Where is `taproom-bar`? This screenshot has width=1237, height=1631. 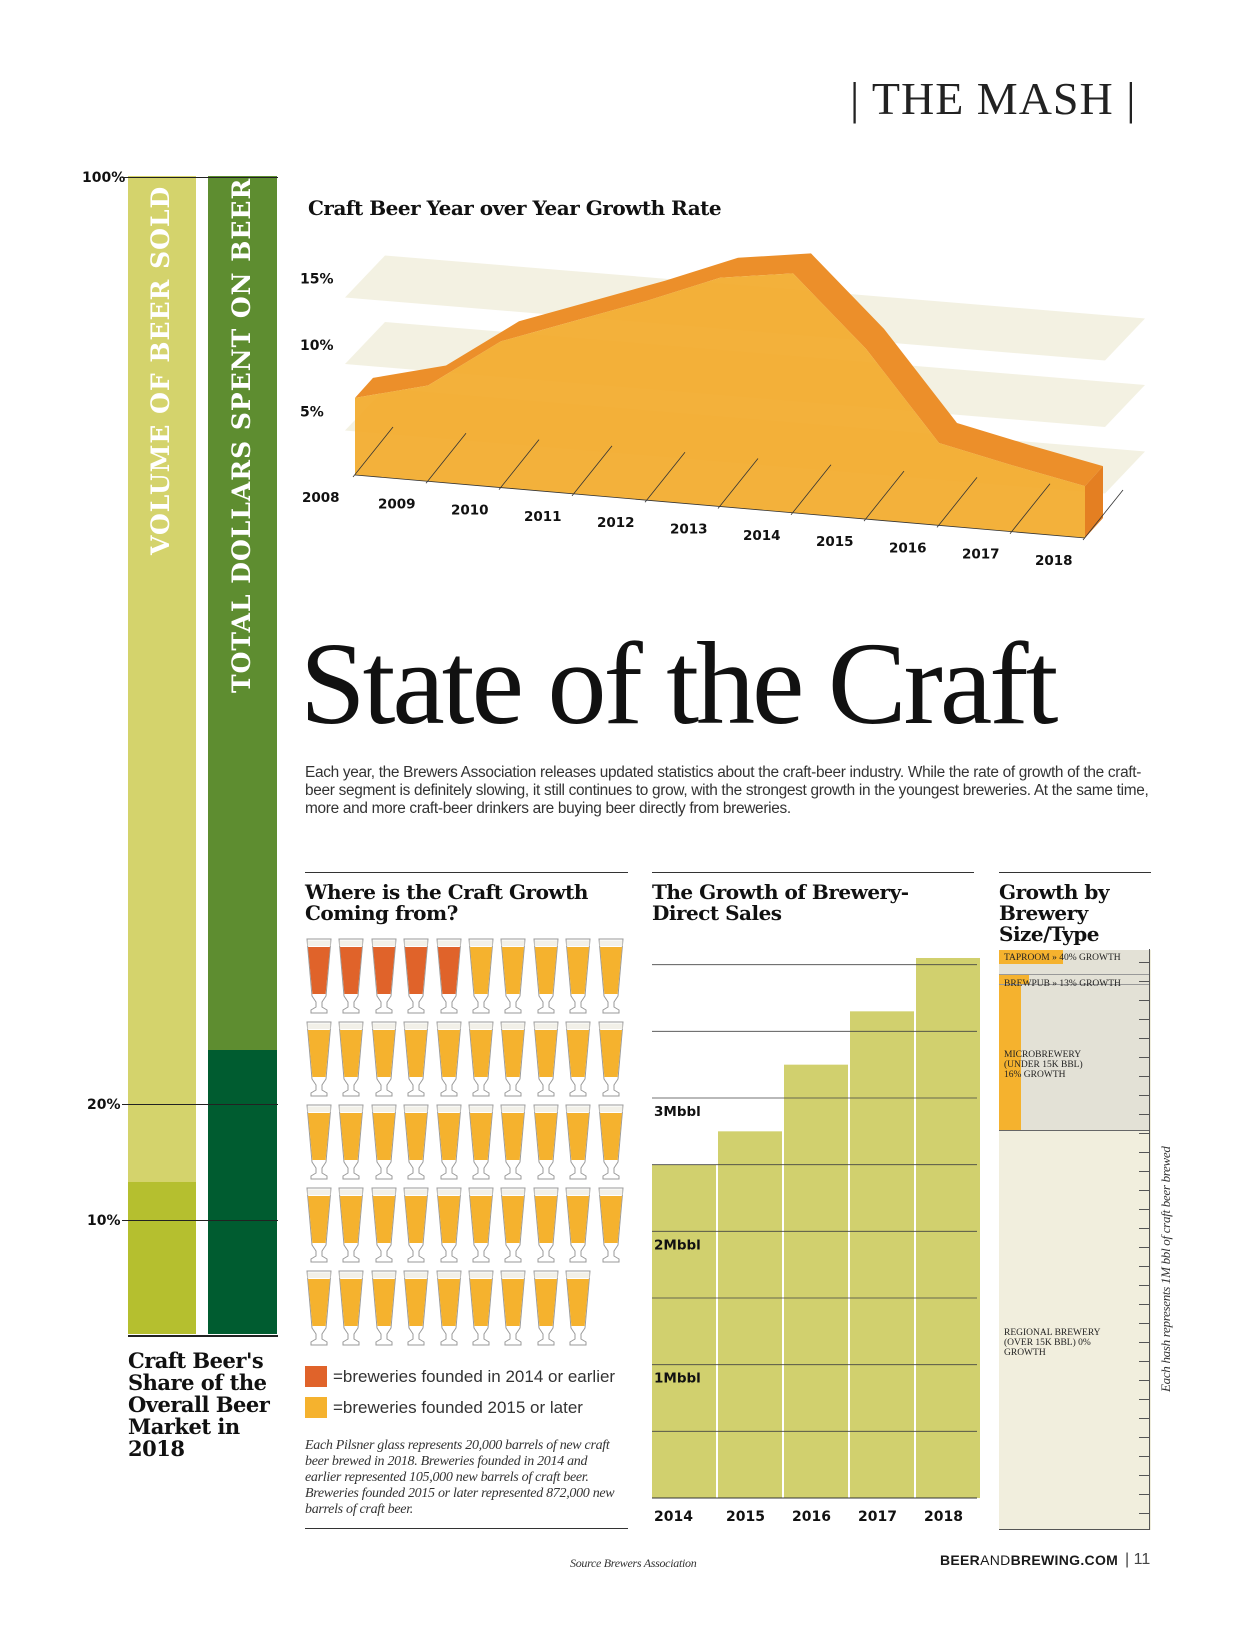
taproom-bar is located at coordinates (1031, 957).